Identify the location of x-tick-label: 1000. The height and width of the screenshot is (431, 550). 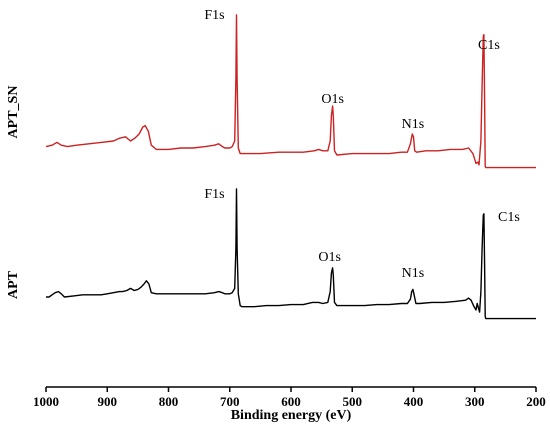
(46, 401).